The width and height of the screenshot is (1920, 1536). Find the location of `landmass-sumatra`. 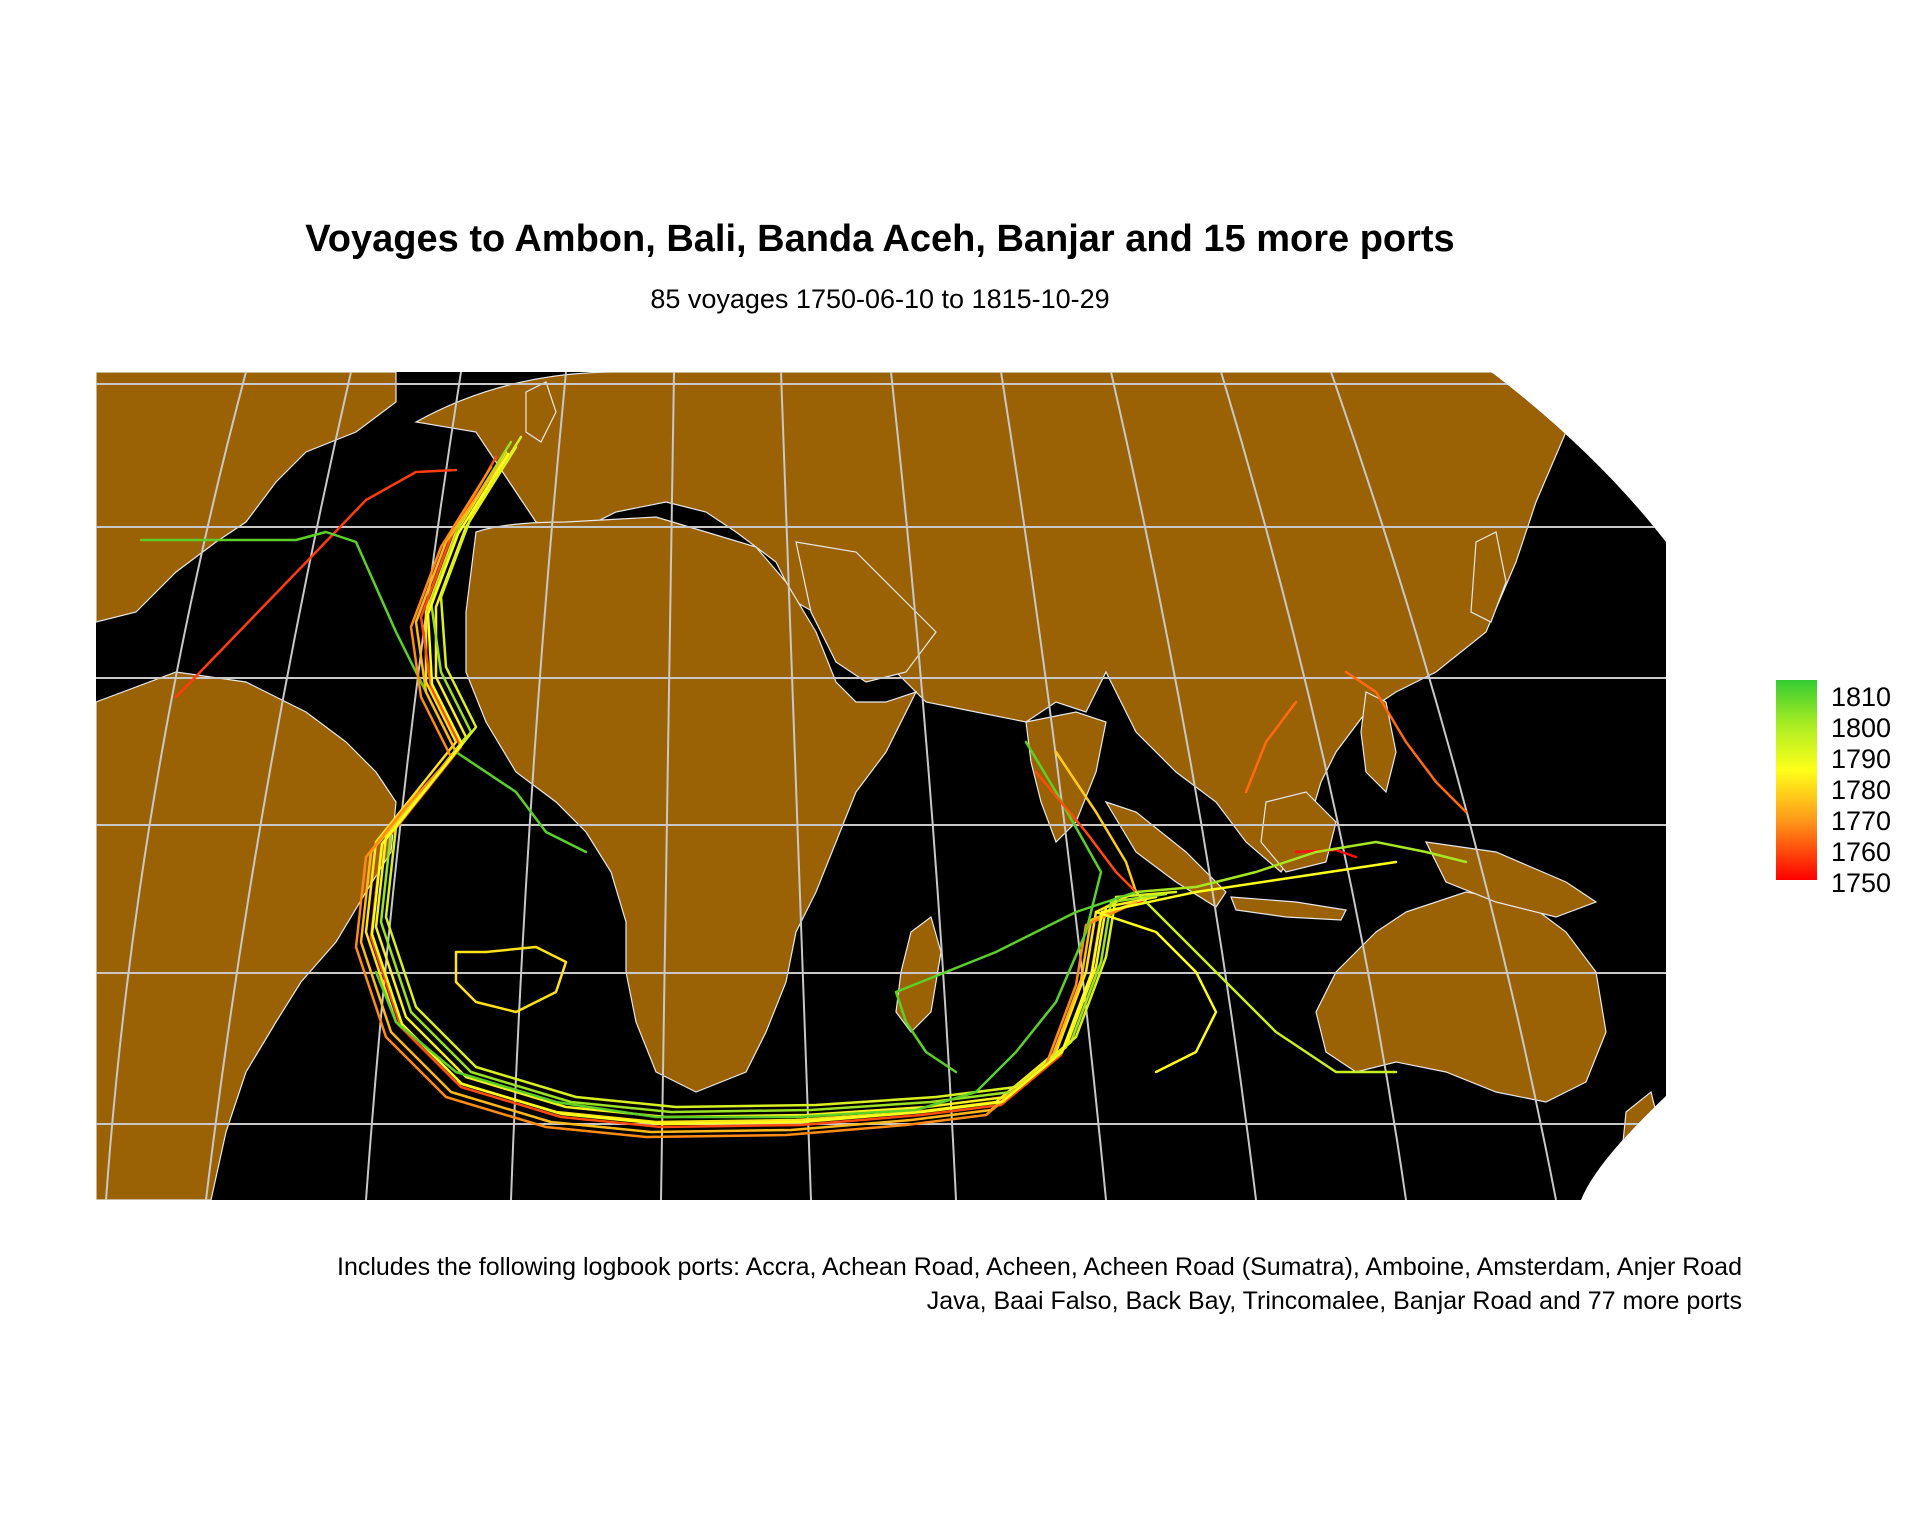

landmass-sumatra is located at coordinates (1165, 854).